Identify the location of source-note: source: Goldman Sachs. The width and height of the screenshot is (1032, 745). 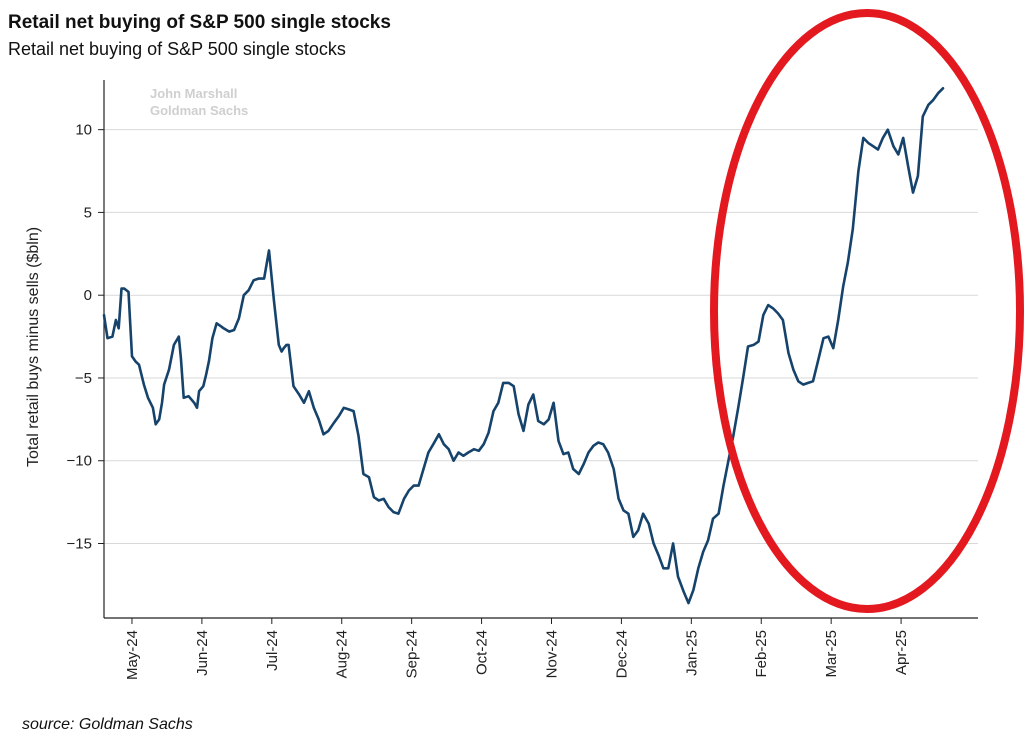
(107, 724).